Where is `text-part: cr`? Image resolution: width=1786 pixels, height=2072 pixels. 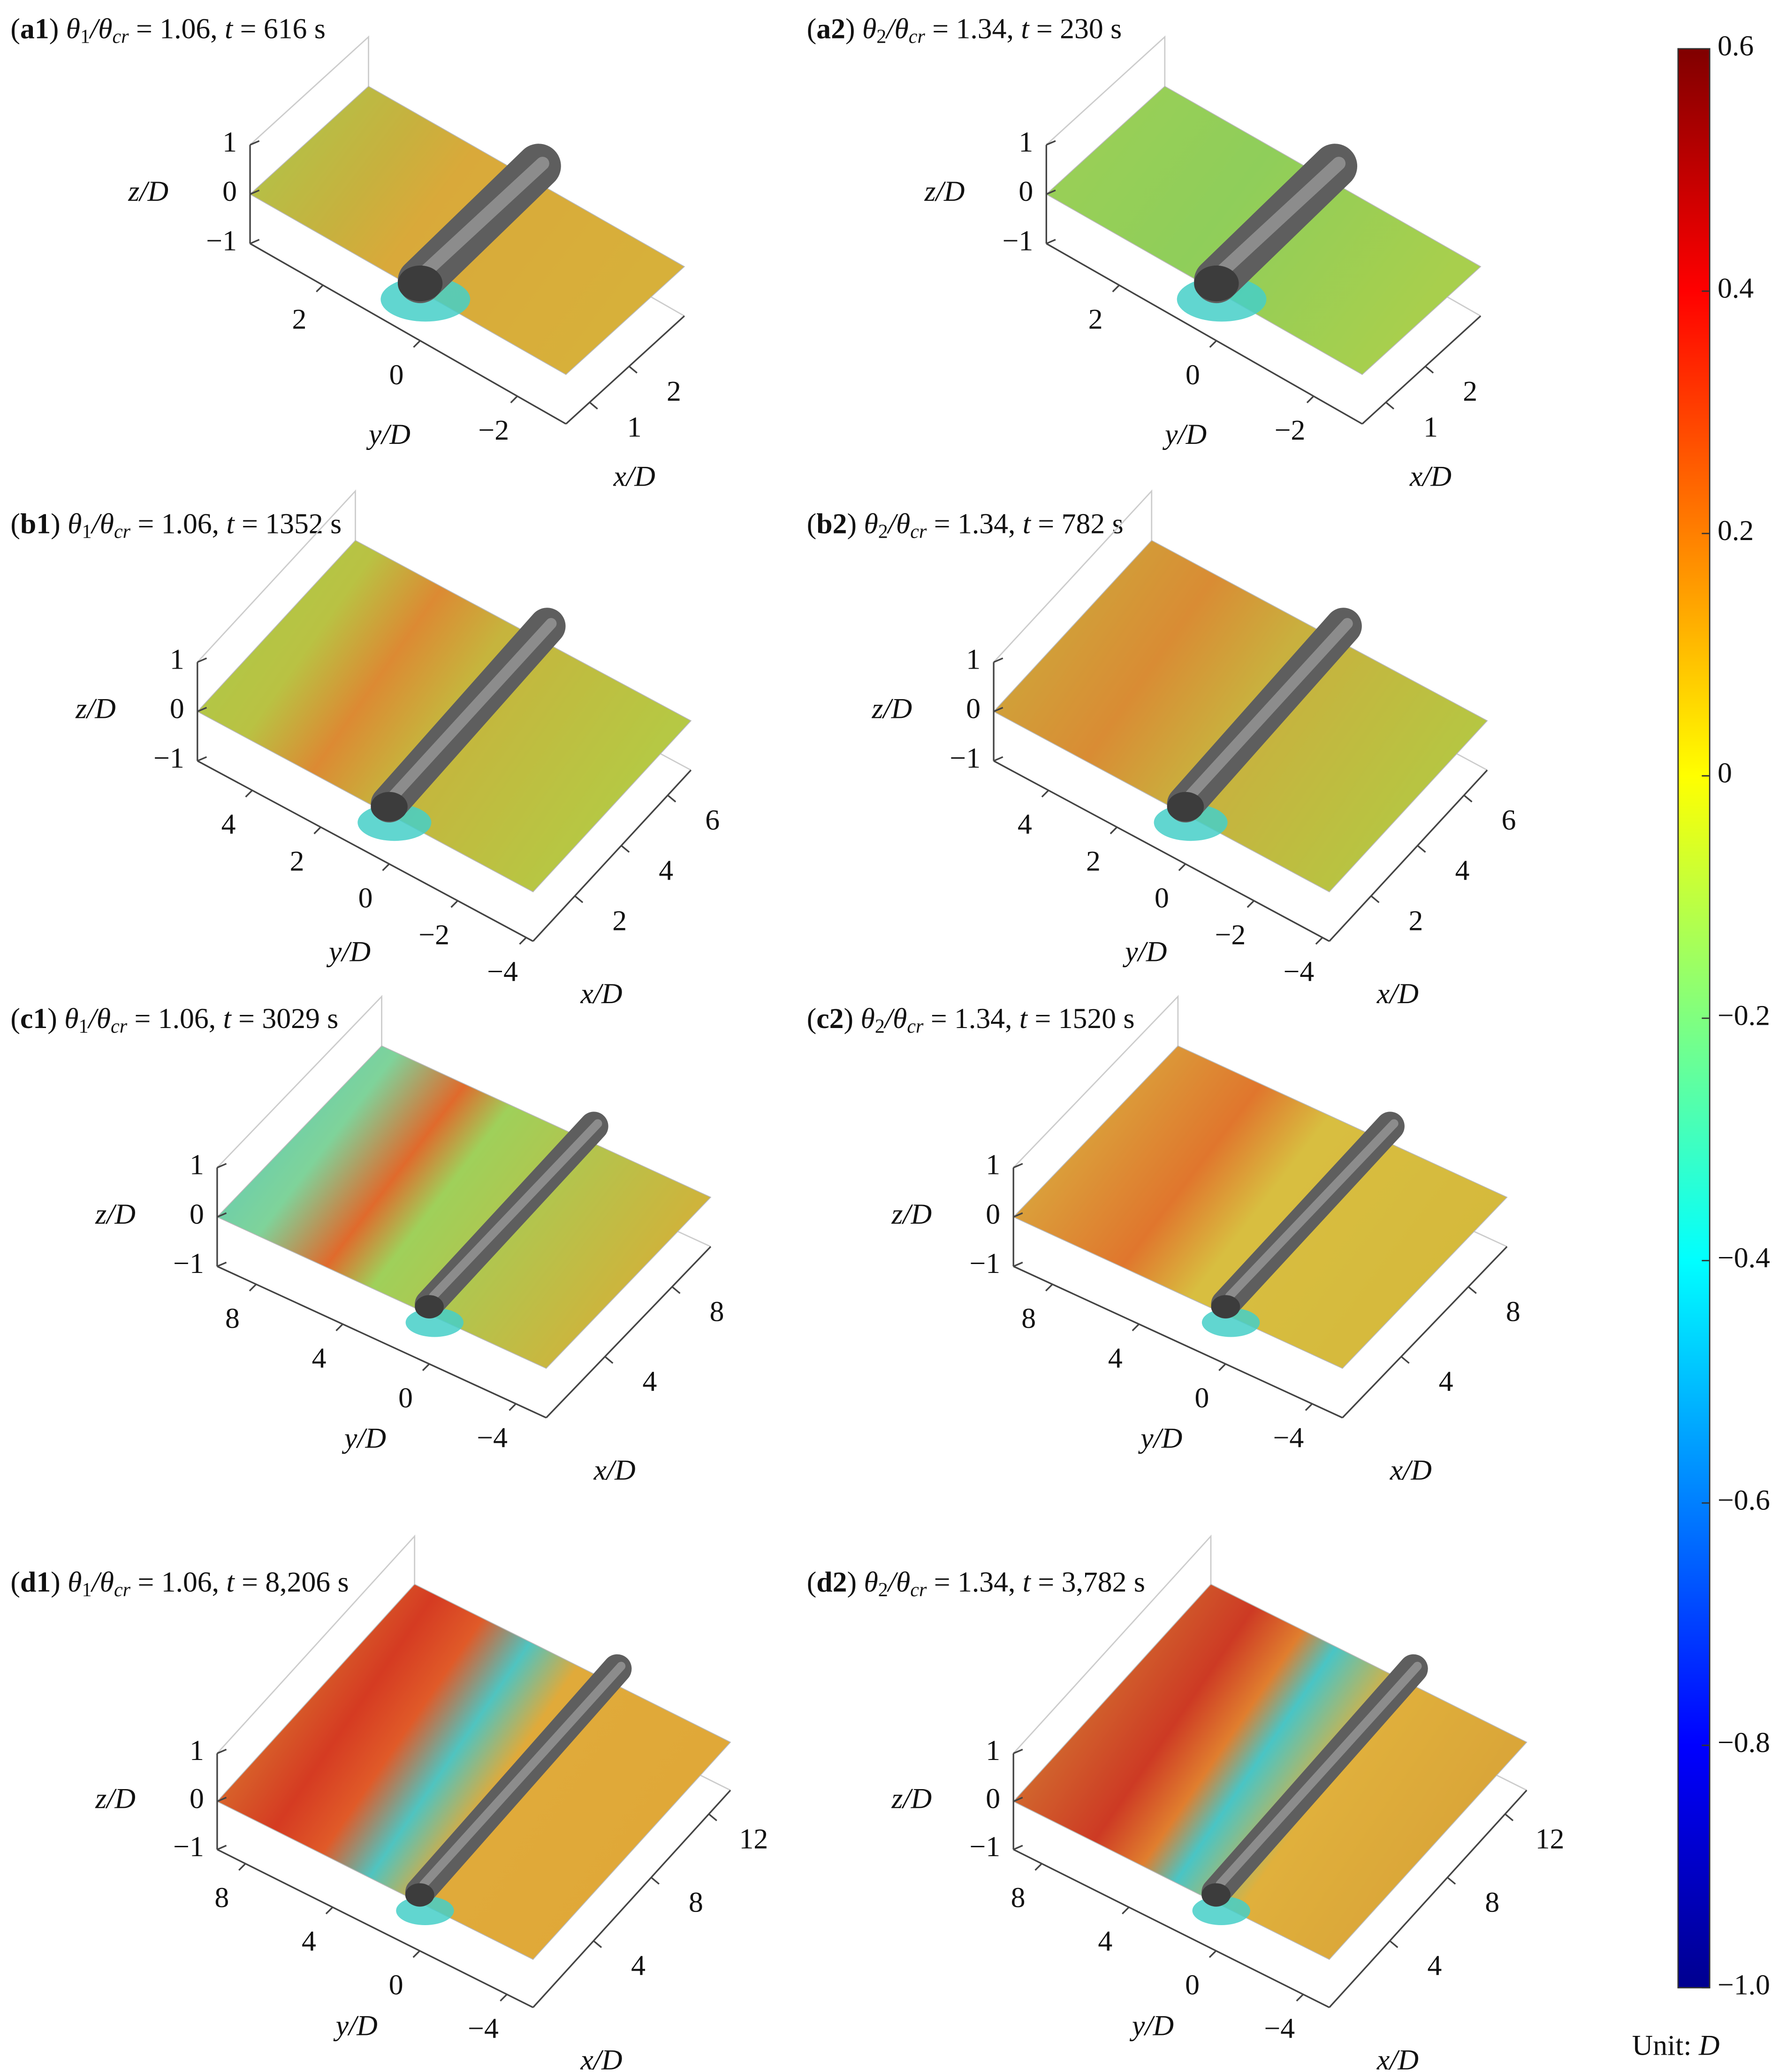 text-part: cr is located at coordinates (918, 1590).